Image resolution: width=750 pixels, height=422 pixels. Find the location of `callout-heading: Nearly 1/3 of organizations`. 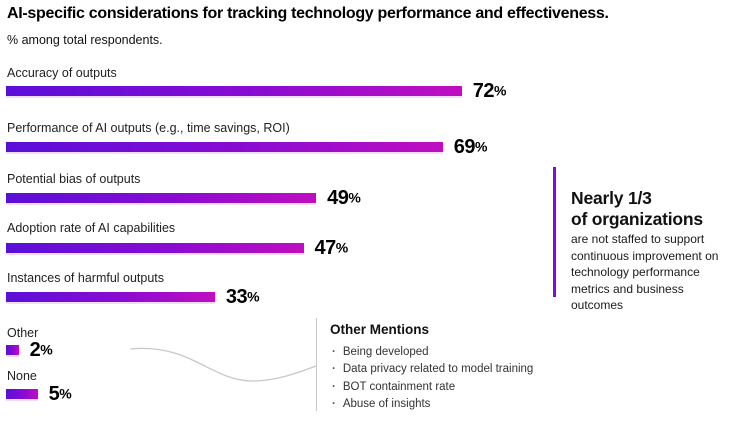

callout-heading: Nearly 1/3 of organizations is located at coordinates (637, 209).